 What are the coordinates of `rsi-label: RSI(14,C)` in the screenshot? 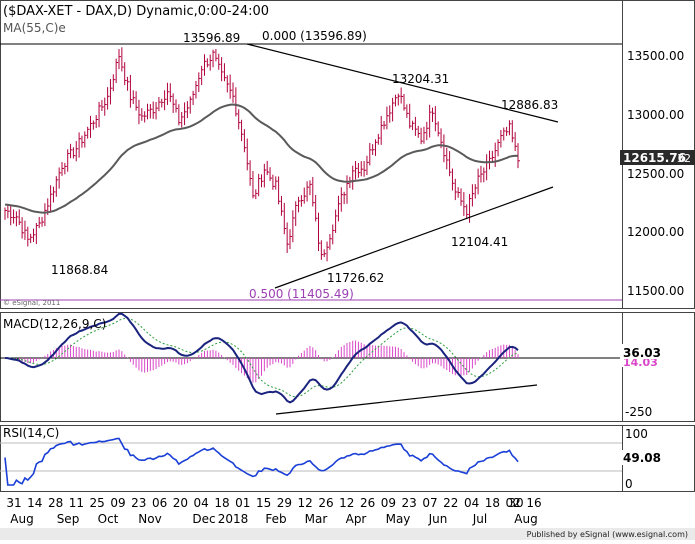 It's located at (31, 433).